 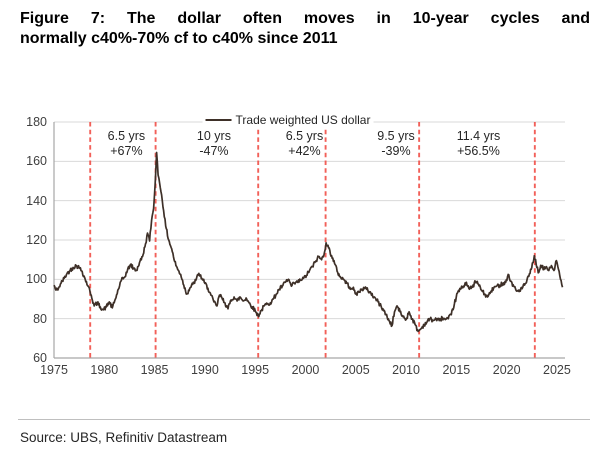 I want to click on y-axis-tick-label: 60, so click(x=40, y=358).